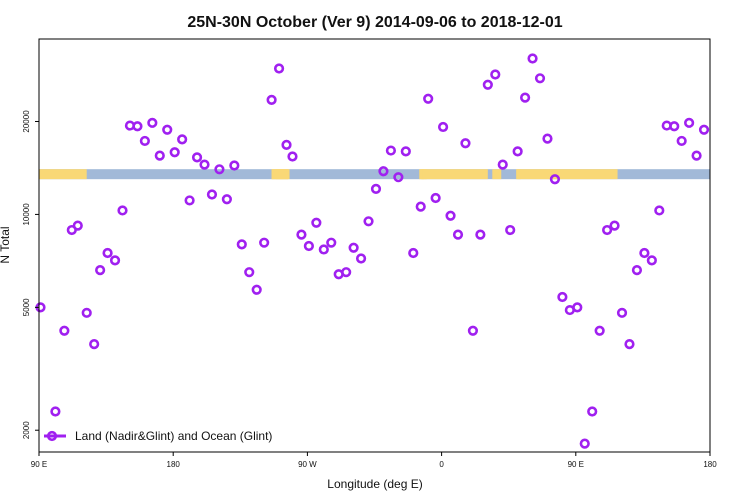 This screenshot has height=500, width=750. What do you see at coordinates (30, 274) in the screenshot?
I see `y-axis: 2000 5000 10000 20000` at bounding box center [30, 274].